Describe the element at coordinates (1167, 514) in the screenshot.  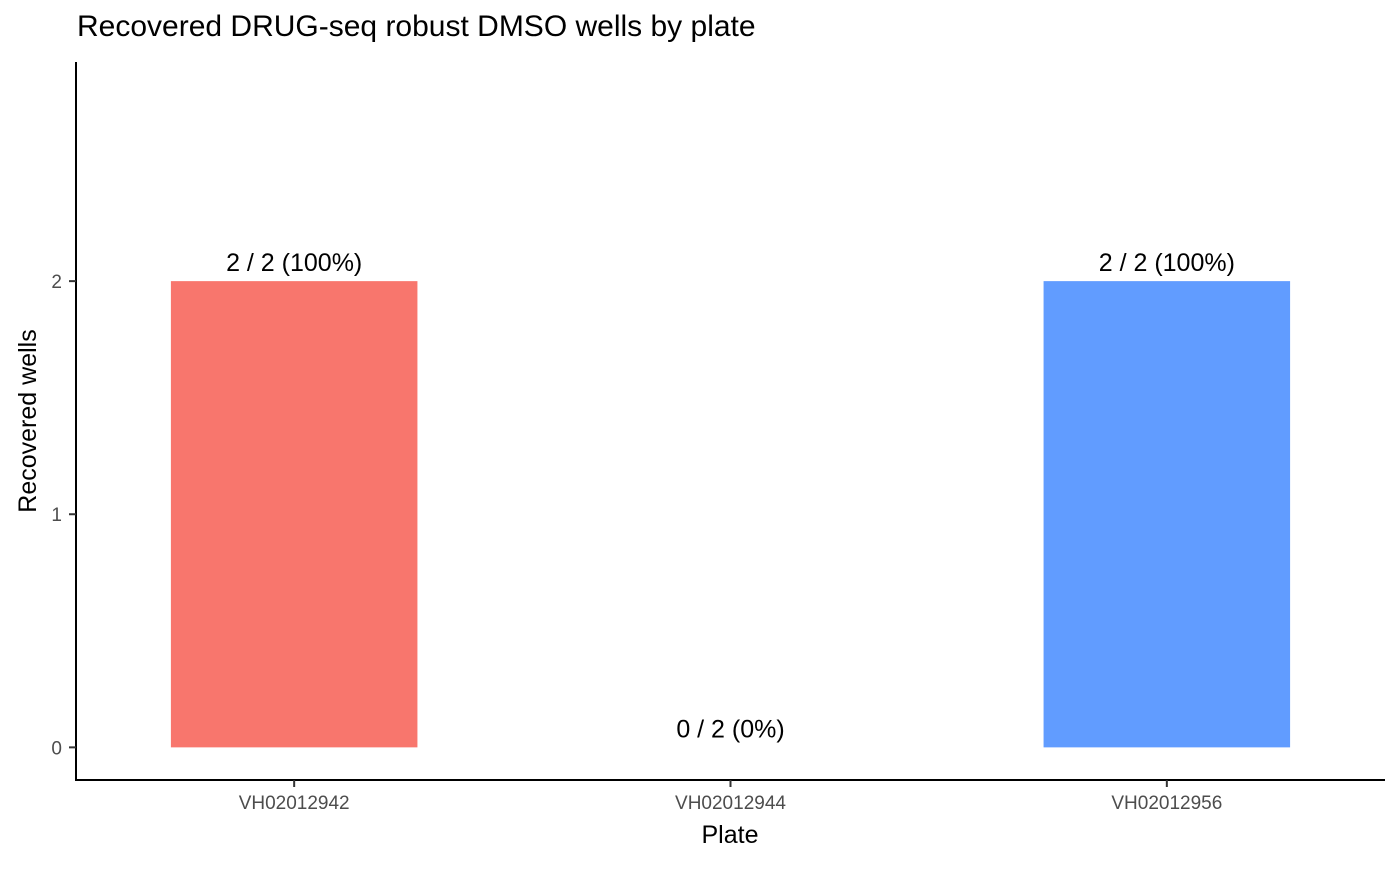
I see `bar-VH02012956` at that location.